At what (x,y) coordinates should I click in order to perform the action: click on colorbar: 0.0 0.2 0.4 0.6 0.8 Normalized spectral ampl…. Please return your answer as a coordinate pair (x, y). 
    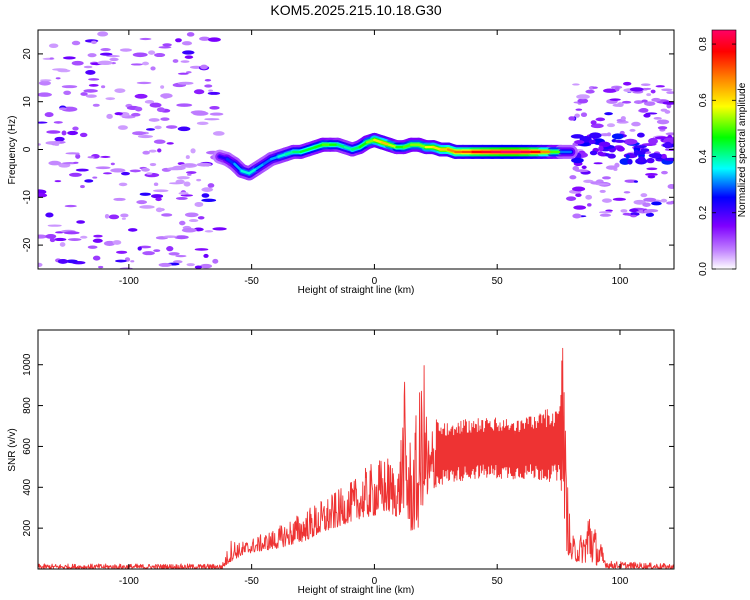
    Looking at the image, I should click on (723, 152).